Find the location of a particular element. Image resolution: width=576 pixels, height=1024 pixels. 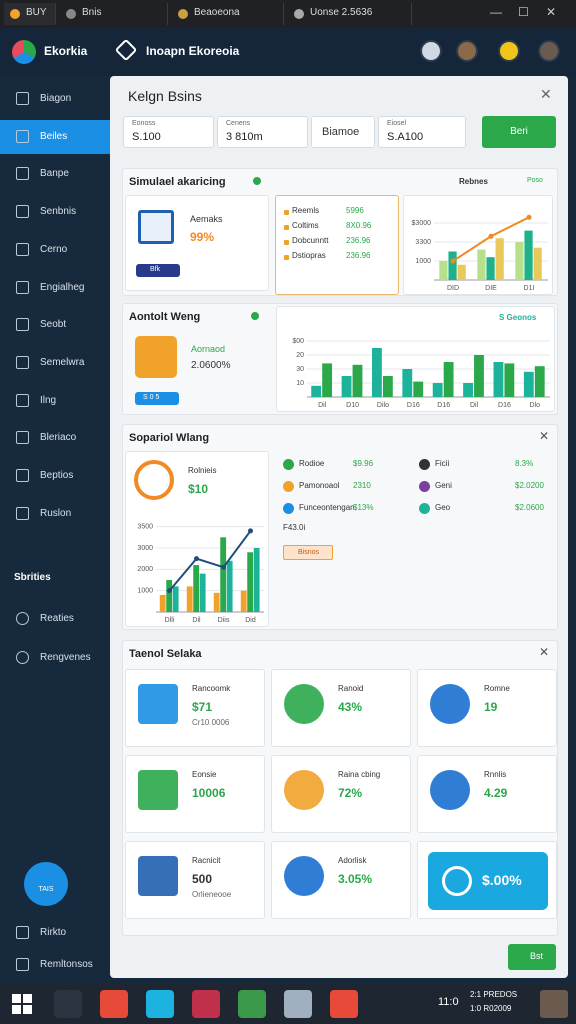

user-avatar is located at coordinates (554, 1004).